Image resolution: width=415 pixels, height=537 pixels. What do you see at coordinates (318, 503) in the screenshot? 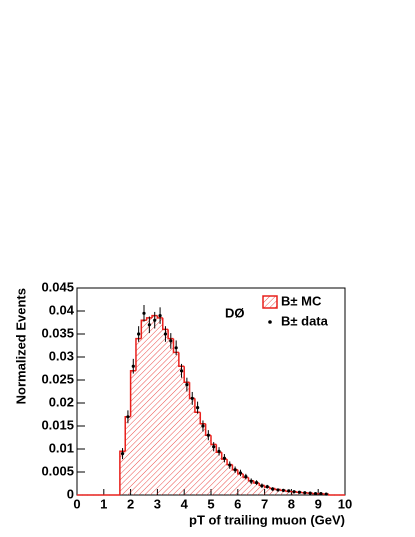
I see `x-tick-label: 9` at bounding box center [318, 503].